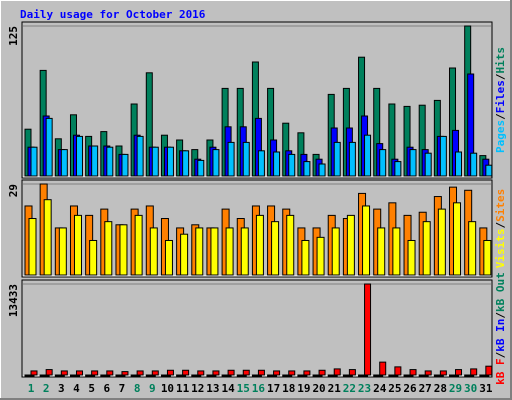  What do you see at coordinates (500, 292) in the screenshot?
I see `legend-entry: kB Out` at bounding box center [500, 292].